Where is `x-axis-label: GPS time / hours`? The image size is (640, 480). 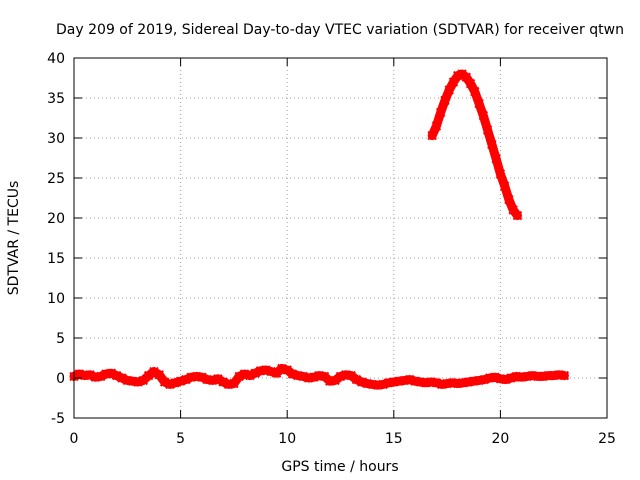
x-axis-label: GPS time / hours is located at coordinates (339, 467).